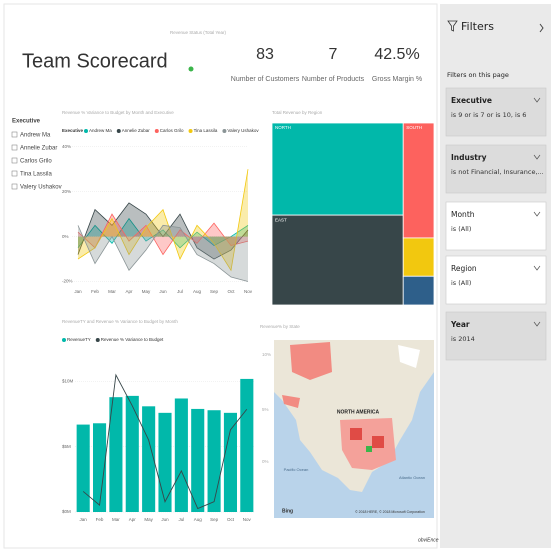 The image size is (555, 552). What do you see at coordinates (280, 326) in the screenshot?
I see `map-title: Revenue% by State` at bounding box center [280, 326].